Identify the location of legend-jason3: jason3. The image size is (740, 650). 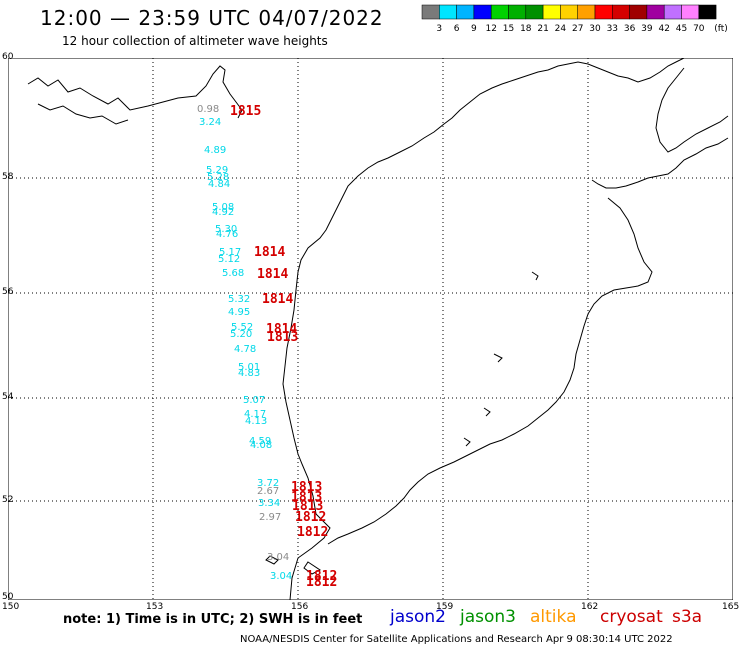
(488, 617).